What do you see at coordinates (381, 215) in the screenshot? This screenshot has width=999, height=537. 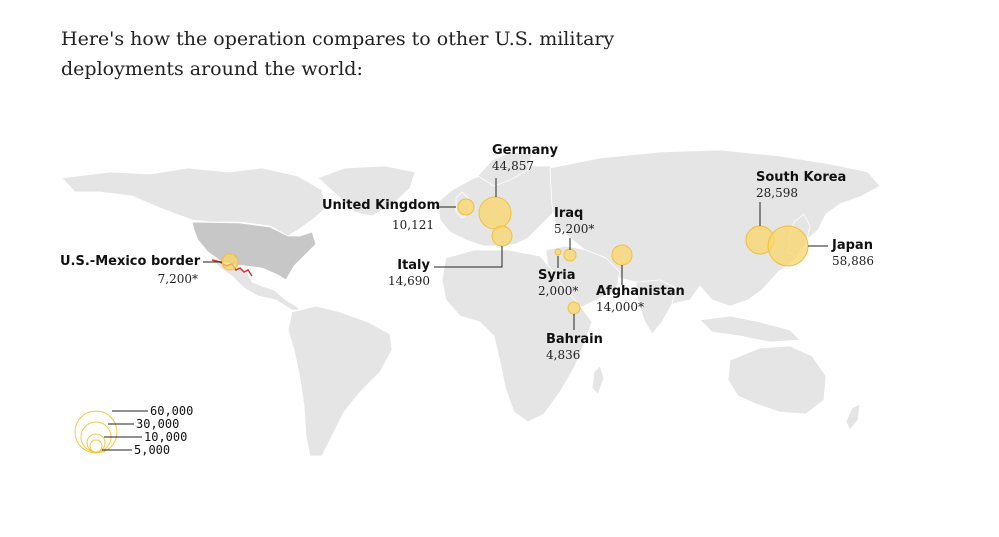 I see `label-united-kingdom: United Kingdom 10,121` at bounding box center [381, 215].